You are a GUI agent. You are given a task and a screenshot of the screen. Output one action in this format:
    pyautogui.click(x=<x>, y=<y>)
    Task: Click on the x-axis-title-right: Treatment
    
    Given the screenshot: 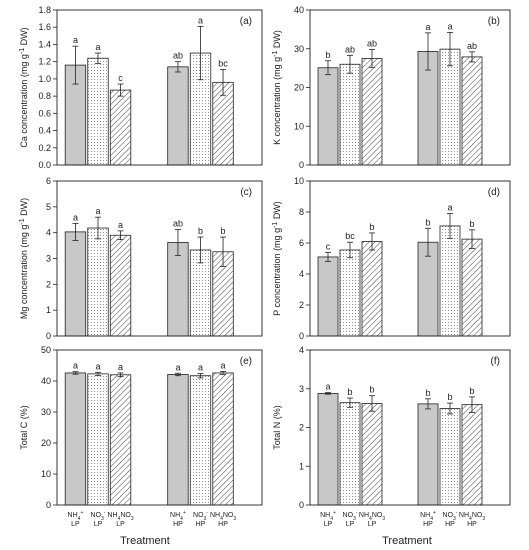 What is the action you would take?
    pyautogui.click(x=407, y=541)
    